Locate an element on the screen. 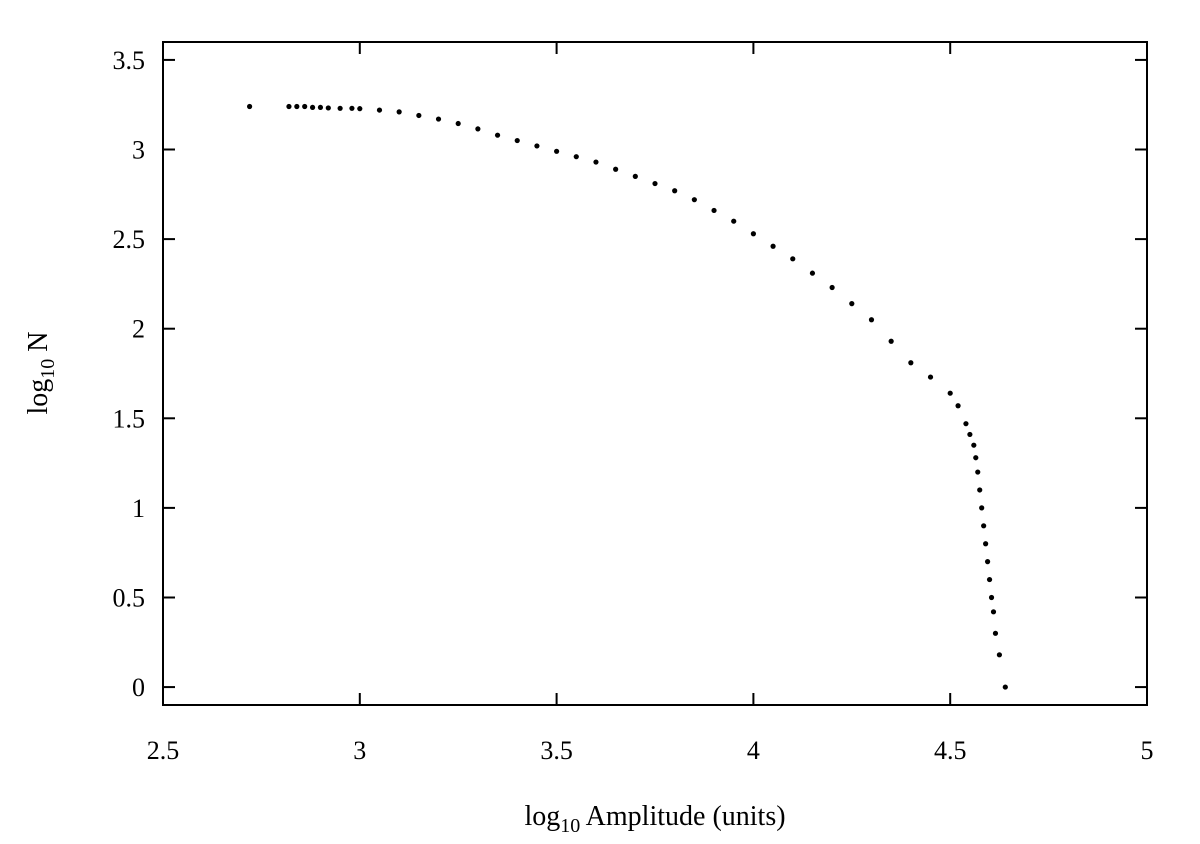 This screenshot has height=844, width=1200. y-tick-label: 3 is located at coordinates (138, 150).